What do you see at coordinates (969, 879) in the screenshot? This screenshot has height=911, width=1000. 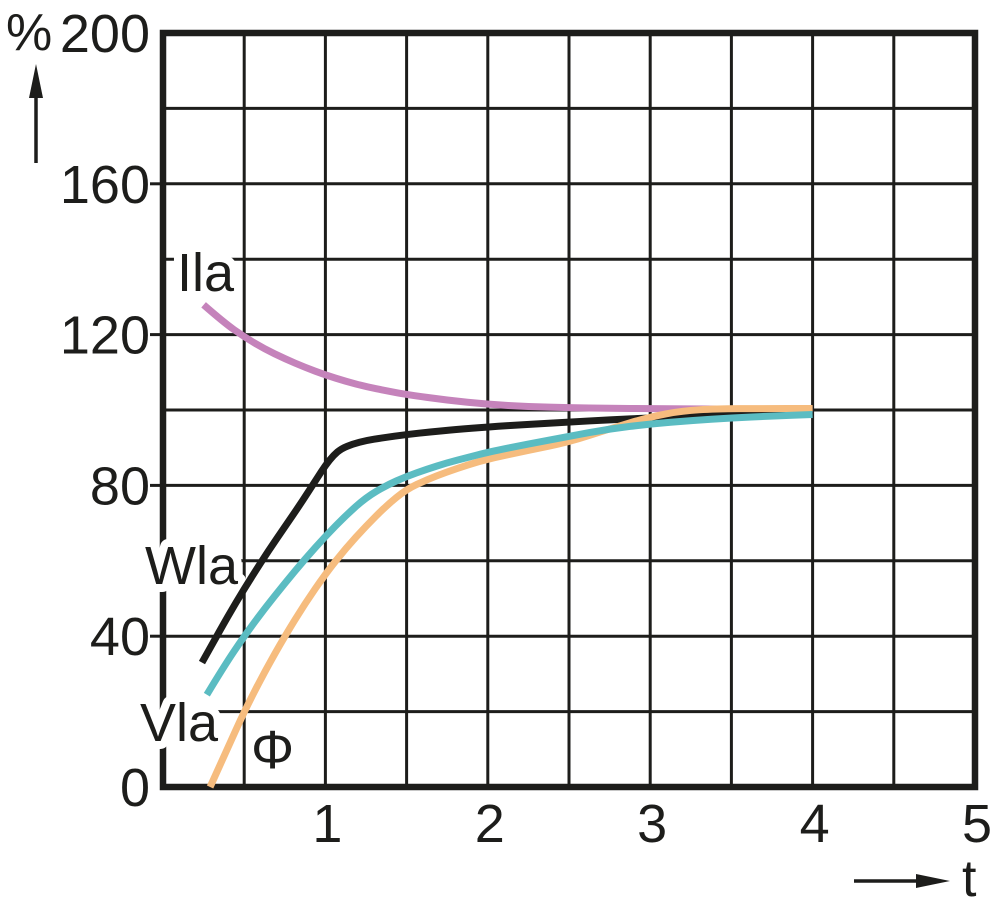 I see `x-axis-unit-label: t` at bounding box center [969, 879].